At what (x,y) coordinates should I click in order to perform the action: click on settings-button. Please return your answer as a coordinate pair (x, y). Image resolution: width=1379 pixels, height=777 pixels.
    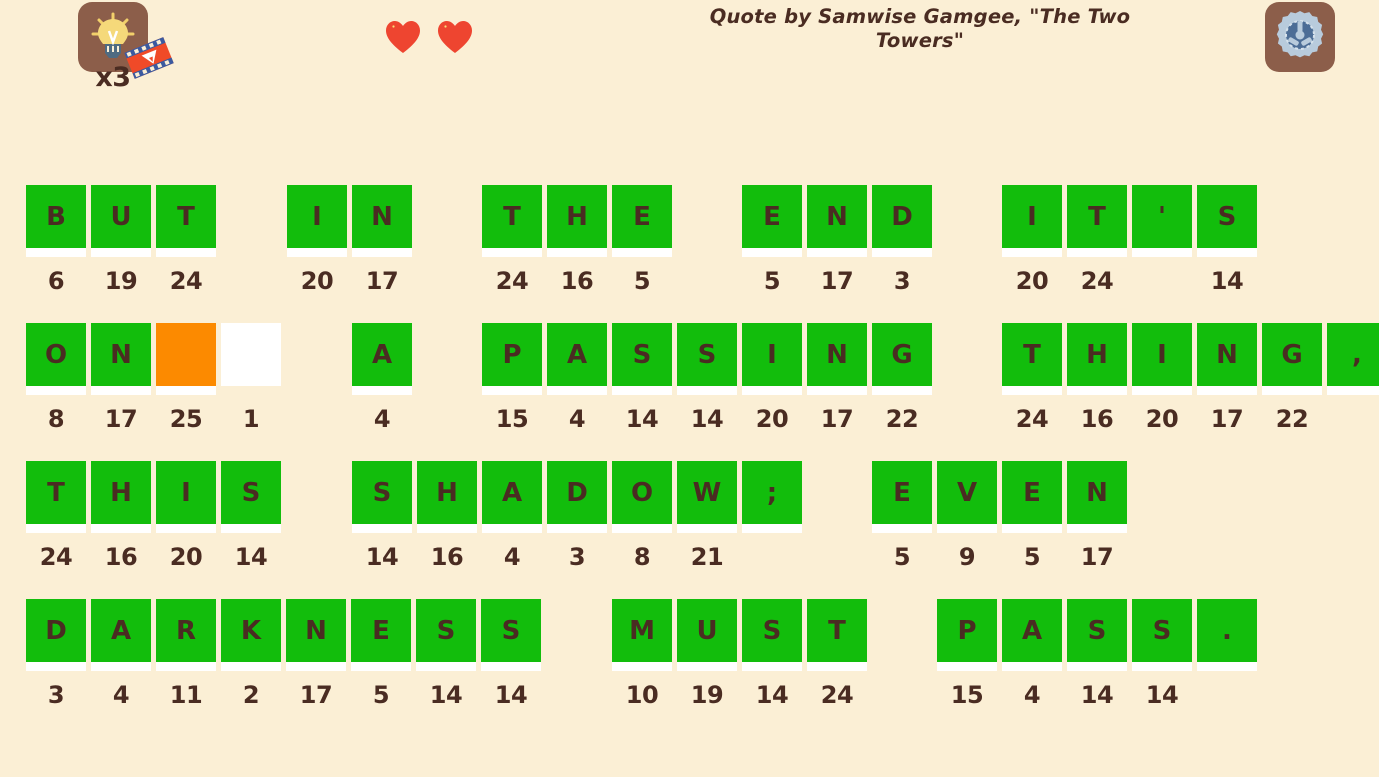
    Looking at the image, I should click on (1300, 37).